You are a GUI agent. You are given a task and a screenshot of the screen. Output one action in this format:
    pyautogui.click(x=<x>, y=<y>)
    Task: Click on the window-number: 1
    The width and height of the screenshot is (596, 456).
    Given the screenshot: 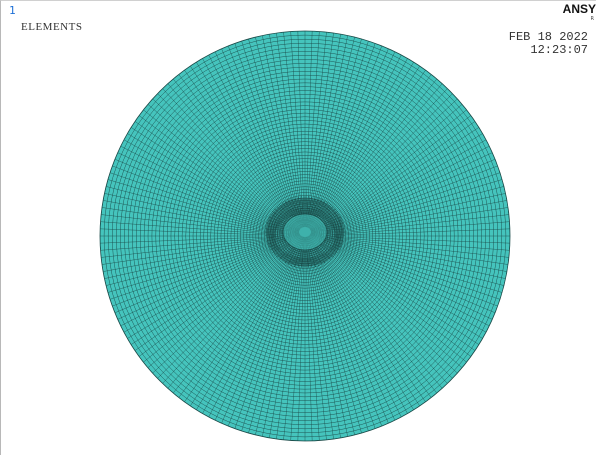 What is the action you would take?
    pyautogui.click(x=12, y=10)
    